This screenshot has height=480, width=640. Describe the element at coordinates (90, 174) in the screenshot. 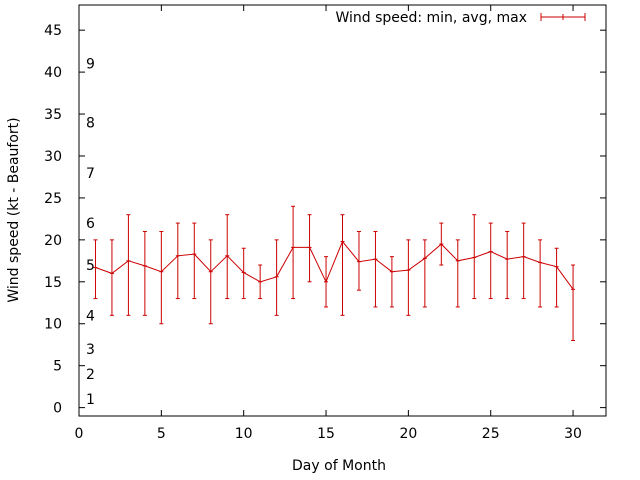

I see `beaufort-label: 7` at that location.